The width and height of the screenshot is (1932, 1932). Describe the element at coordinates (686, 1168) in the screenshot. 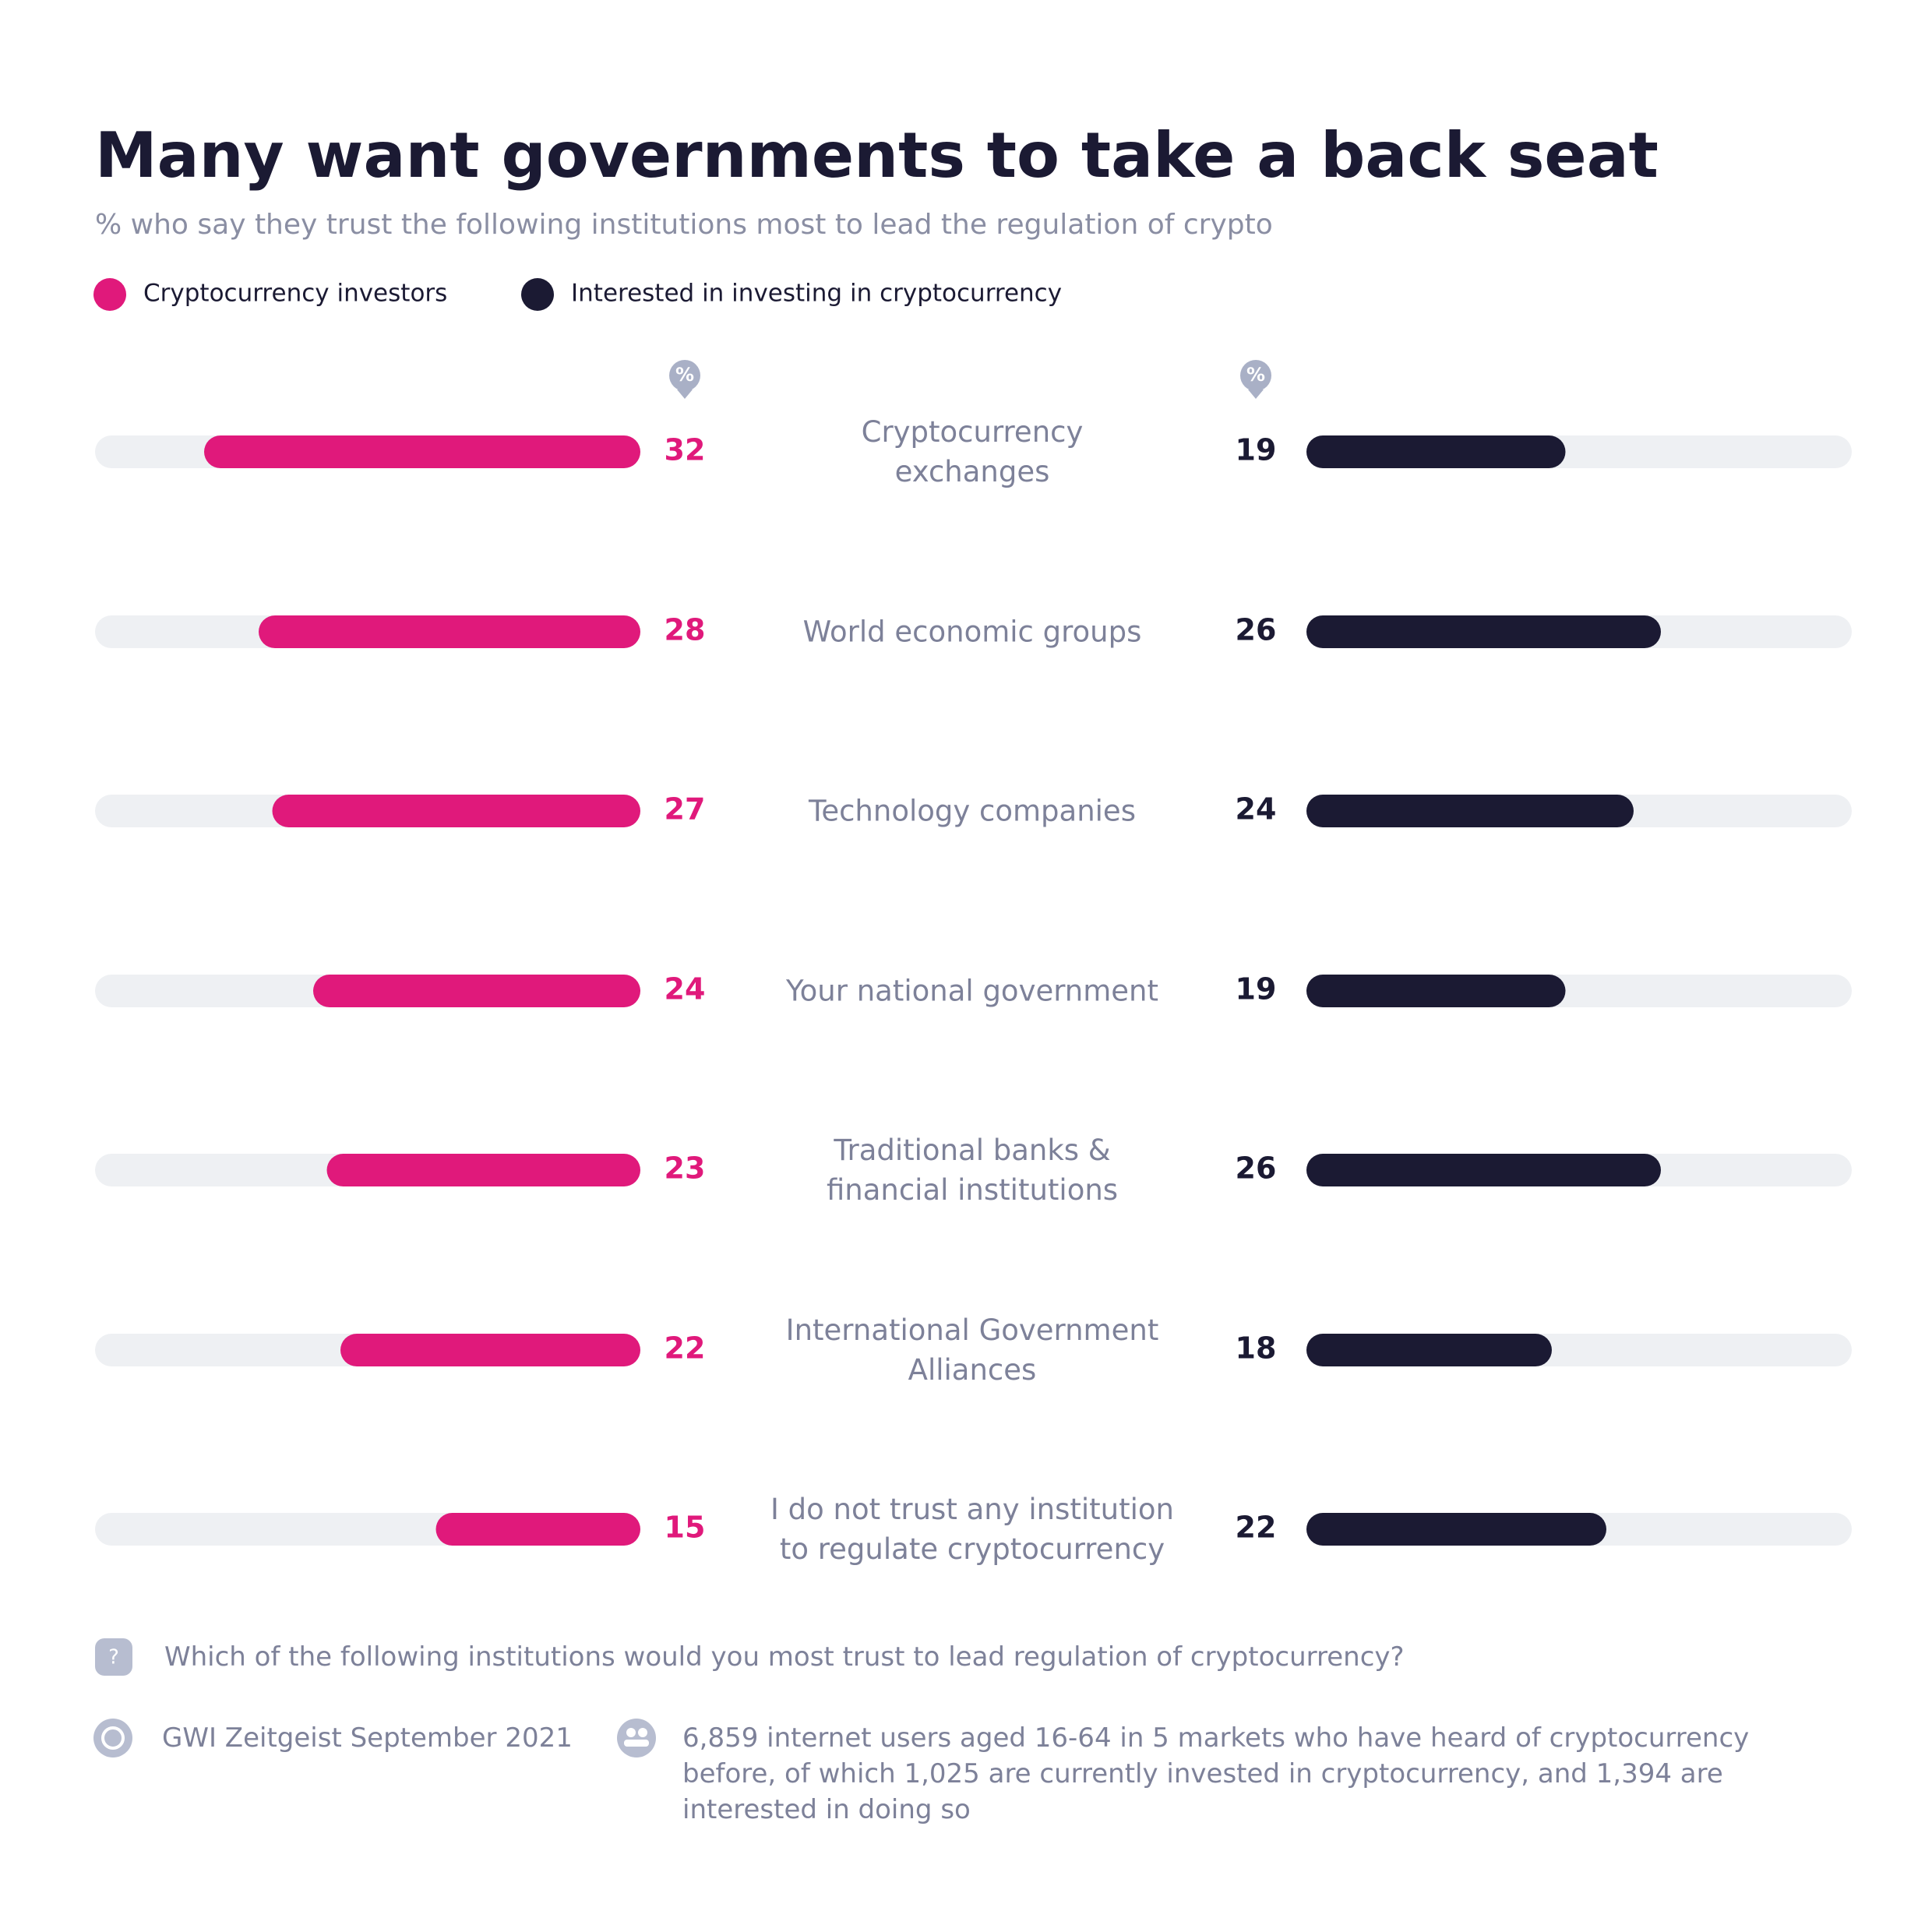

I see `value-label: 23` at that location.